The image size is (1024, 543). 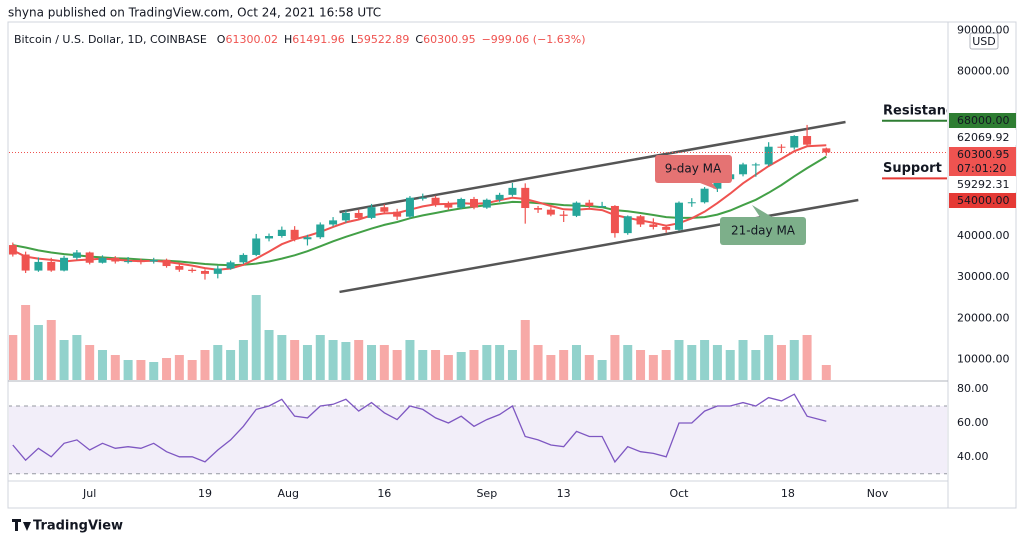 I want to click on ma21-price-tag-text: 59292.31, so click(x=983, y=184).